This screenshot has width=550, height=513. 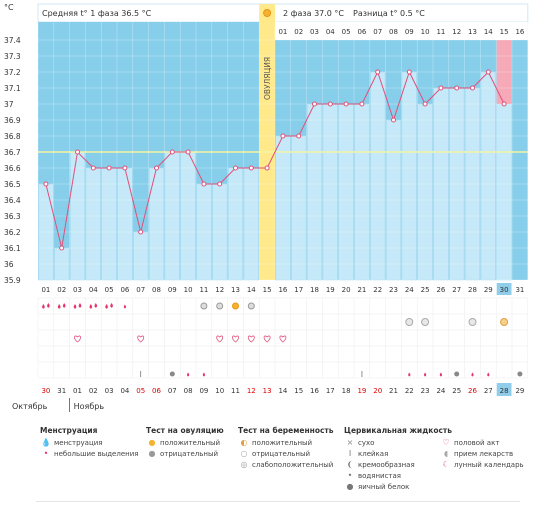 I want to click on cycle-day-label: 22, so click(x=377, y=290).